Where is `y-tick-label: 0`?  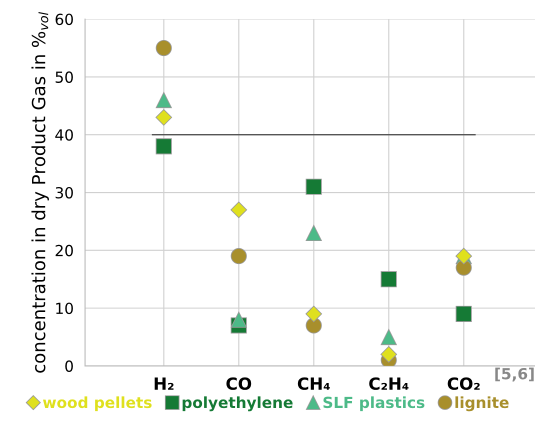 y-tick-label: 0 is located at coordinates (69, 366).